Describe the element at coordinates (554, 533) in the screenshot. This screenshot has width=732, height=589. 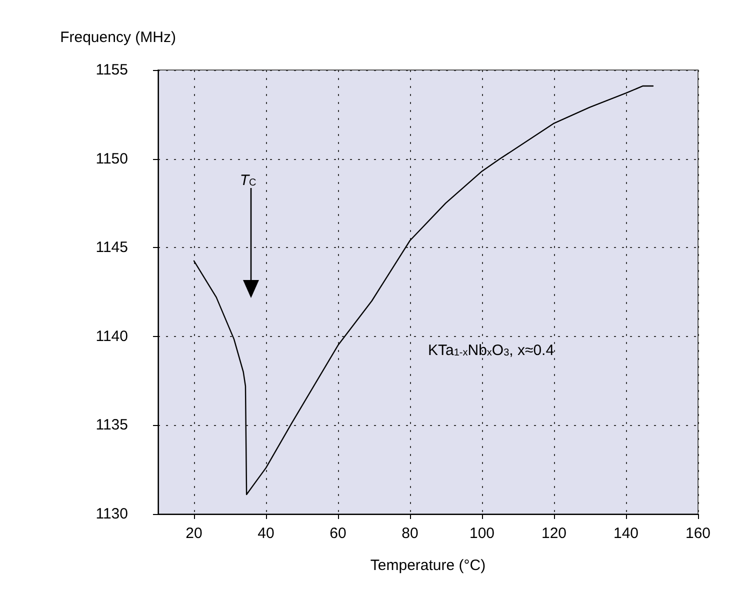
I see `x-tick-label: 120` at that location.